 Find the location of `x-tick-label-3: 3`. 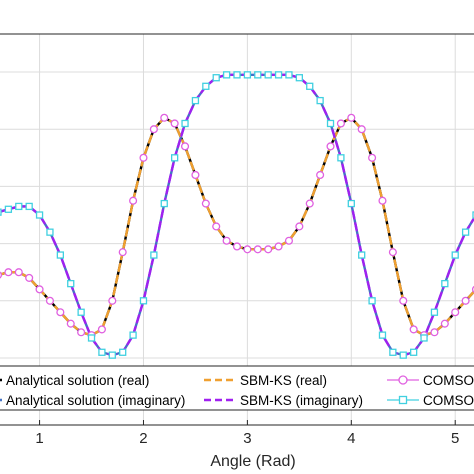

x-tick-label-3: 3 is located at coordinates (247, 438).